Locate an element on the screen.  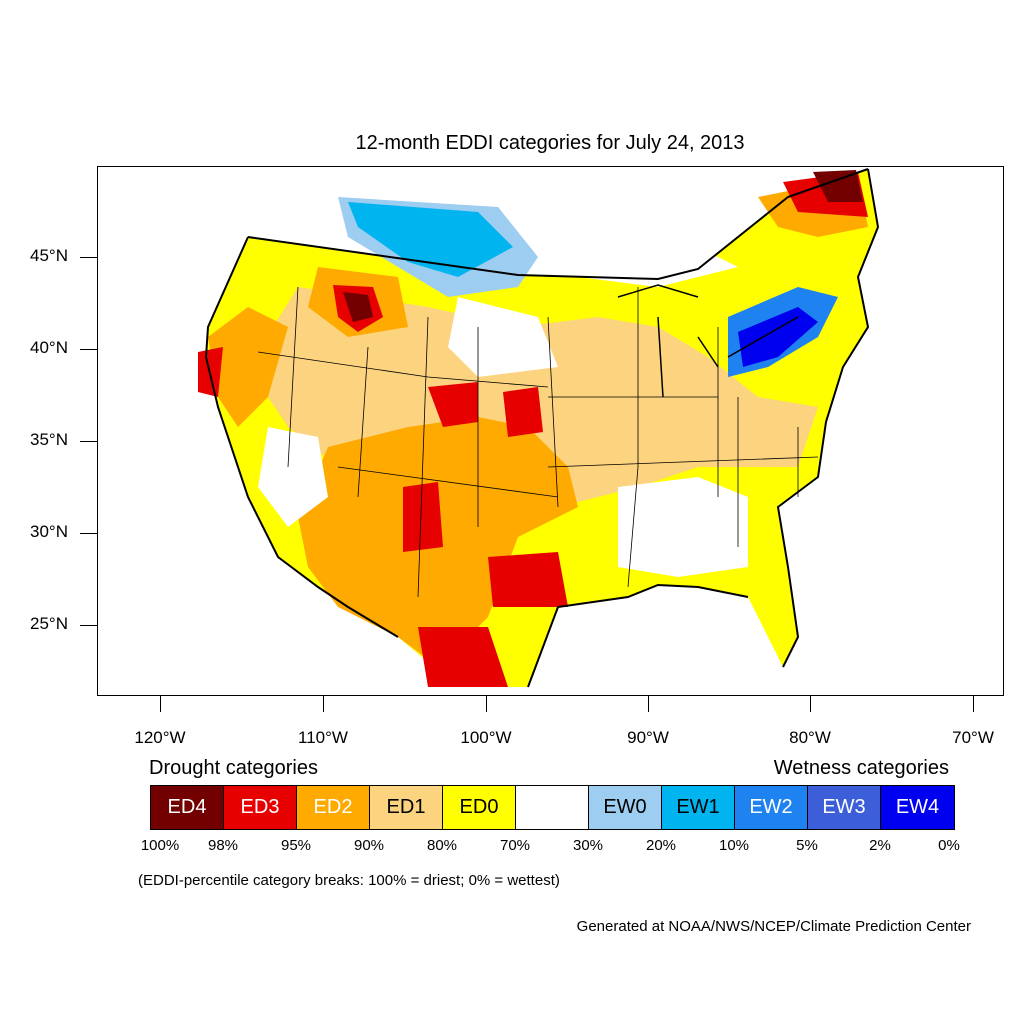
lat-label-25: 25°N is located at coordinates (49, 623).